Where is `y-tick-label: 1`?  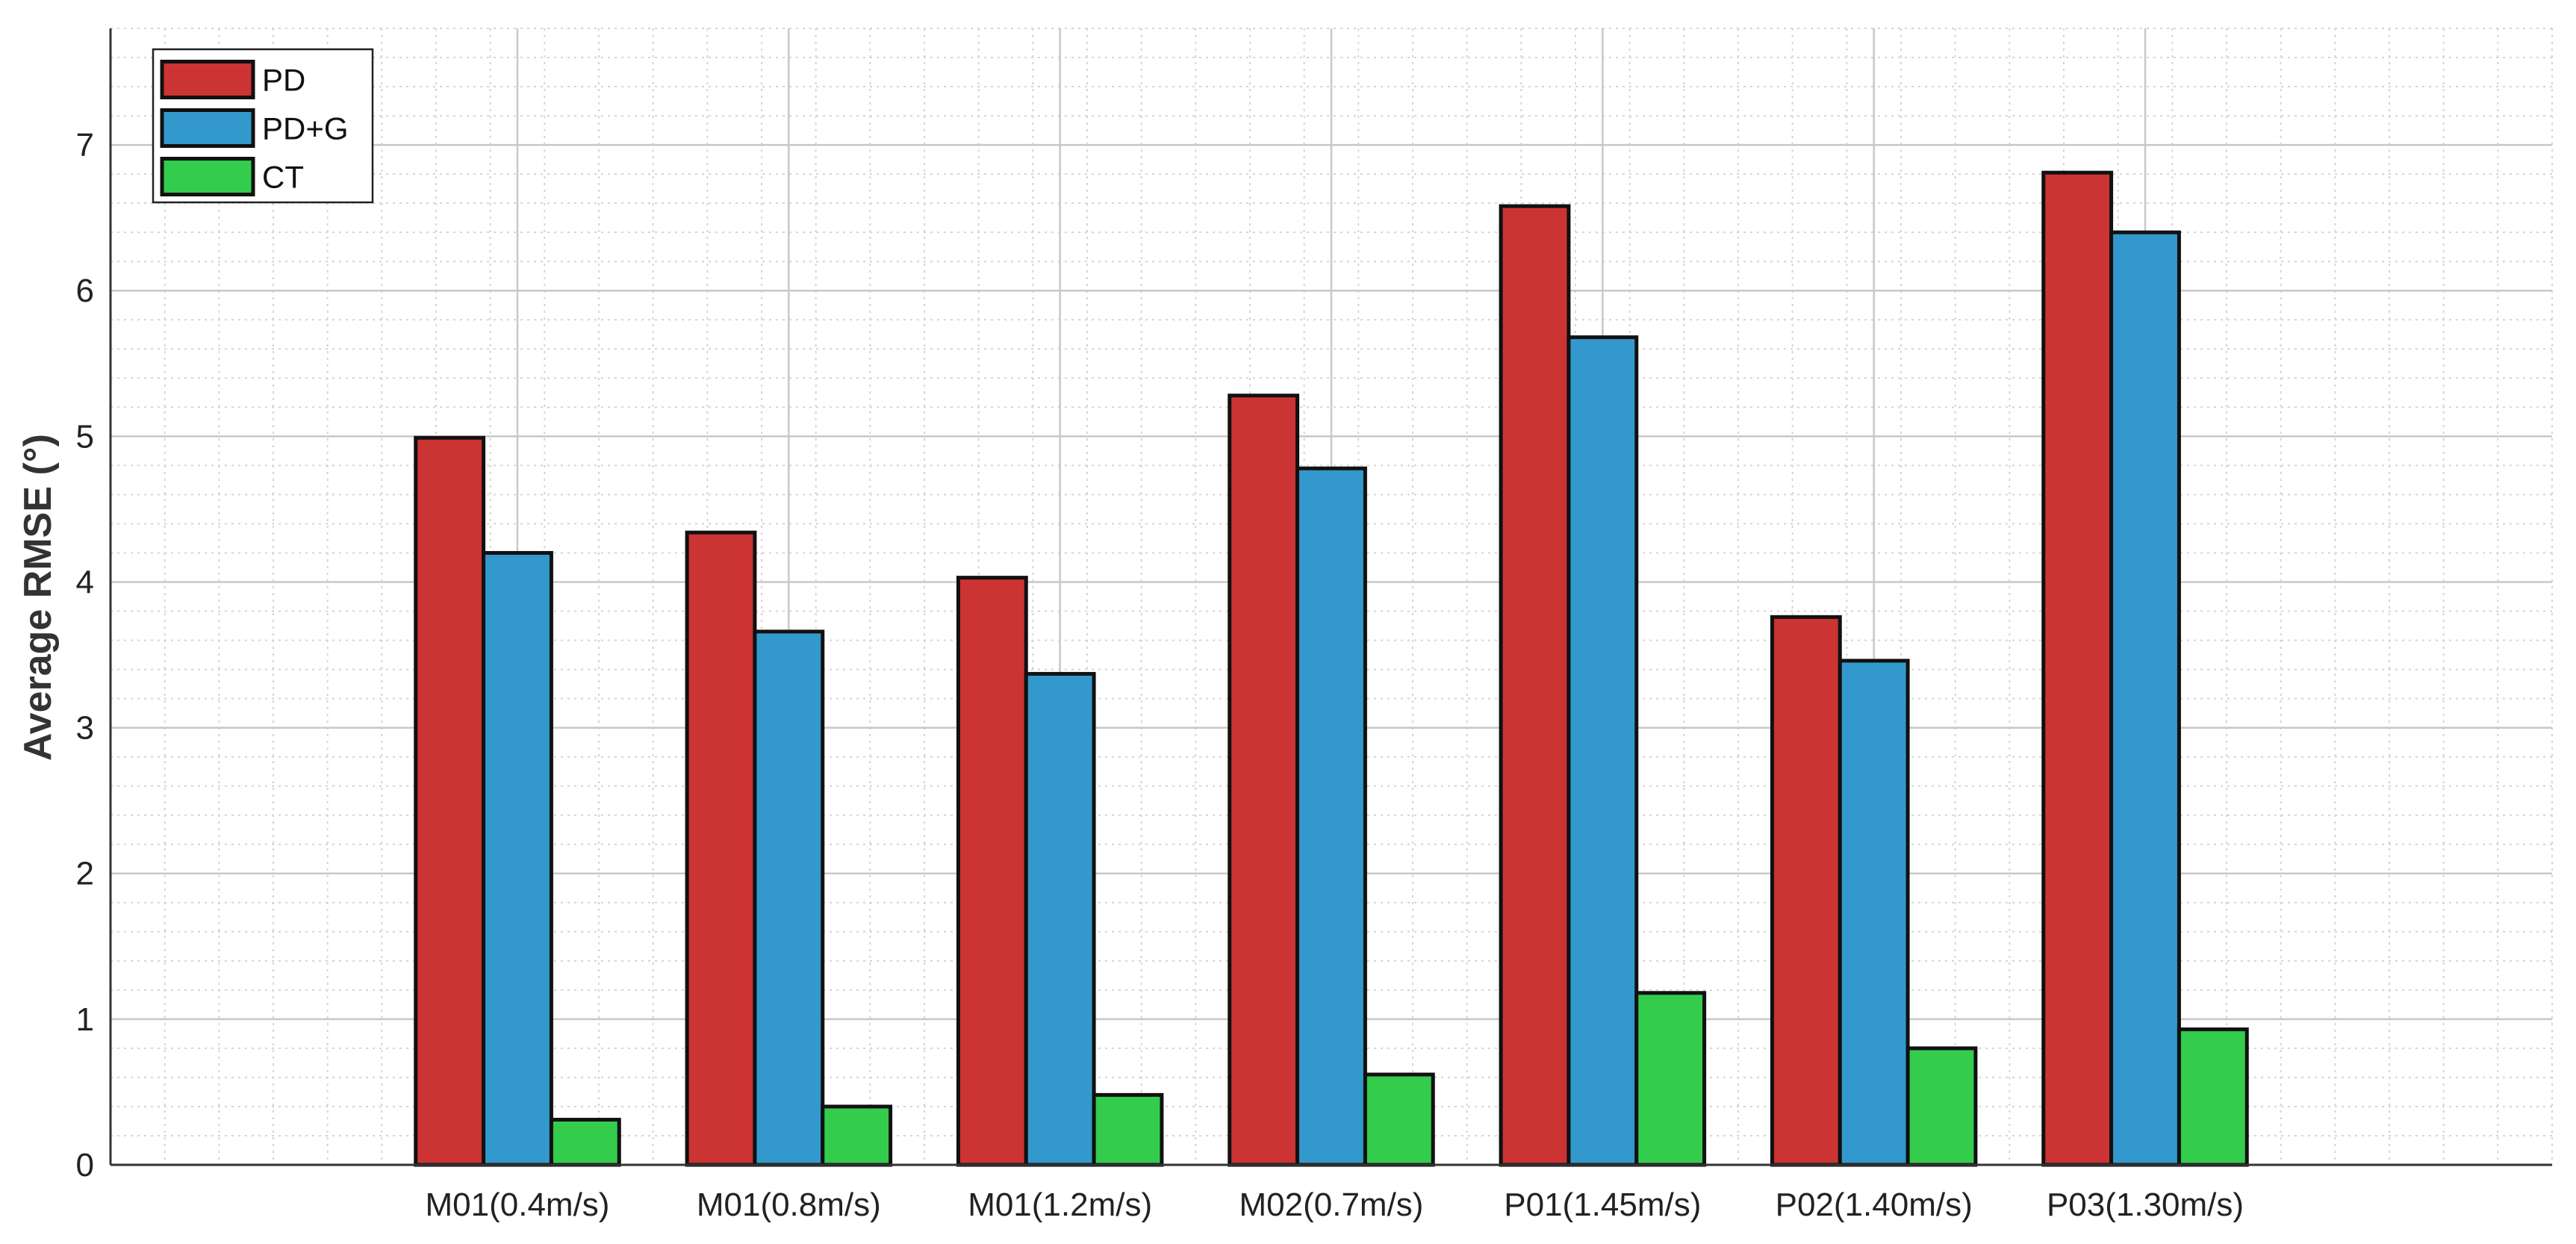
y-tick-label: 1 is located at coordinates (85, 1019).